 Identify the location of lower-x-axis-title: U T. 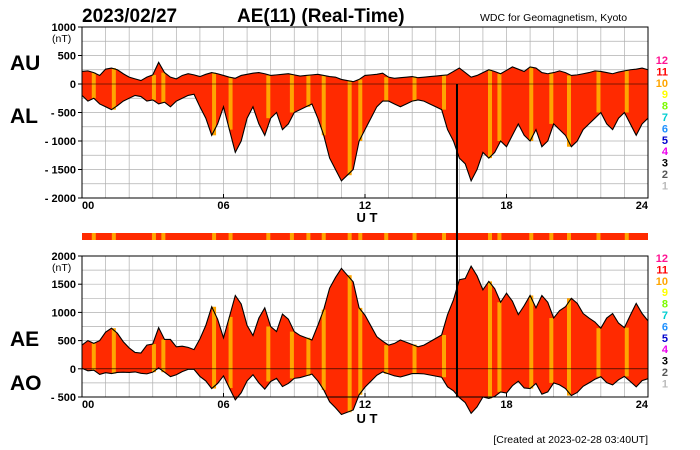
(367, 418).